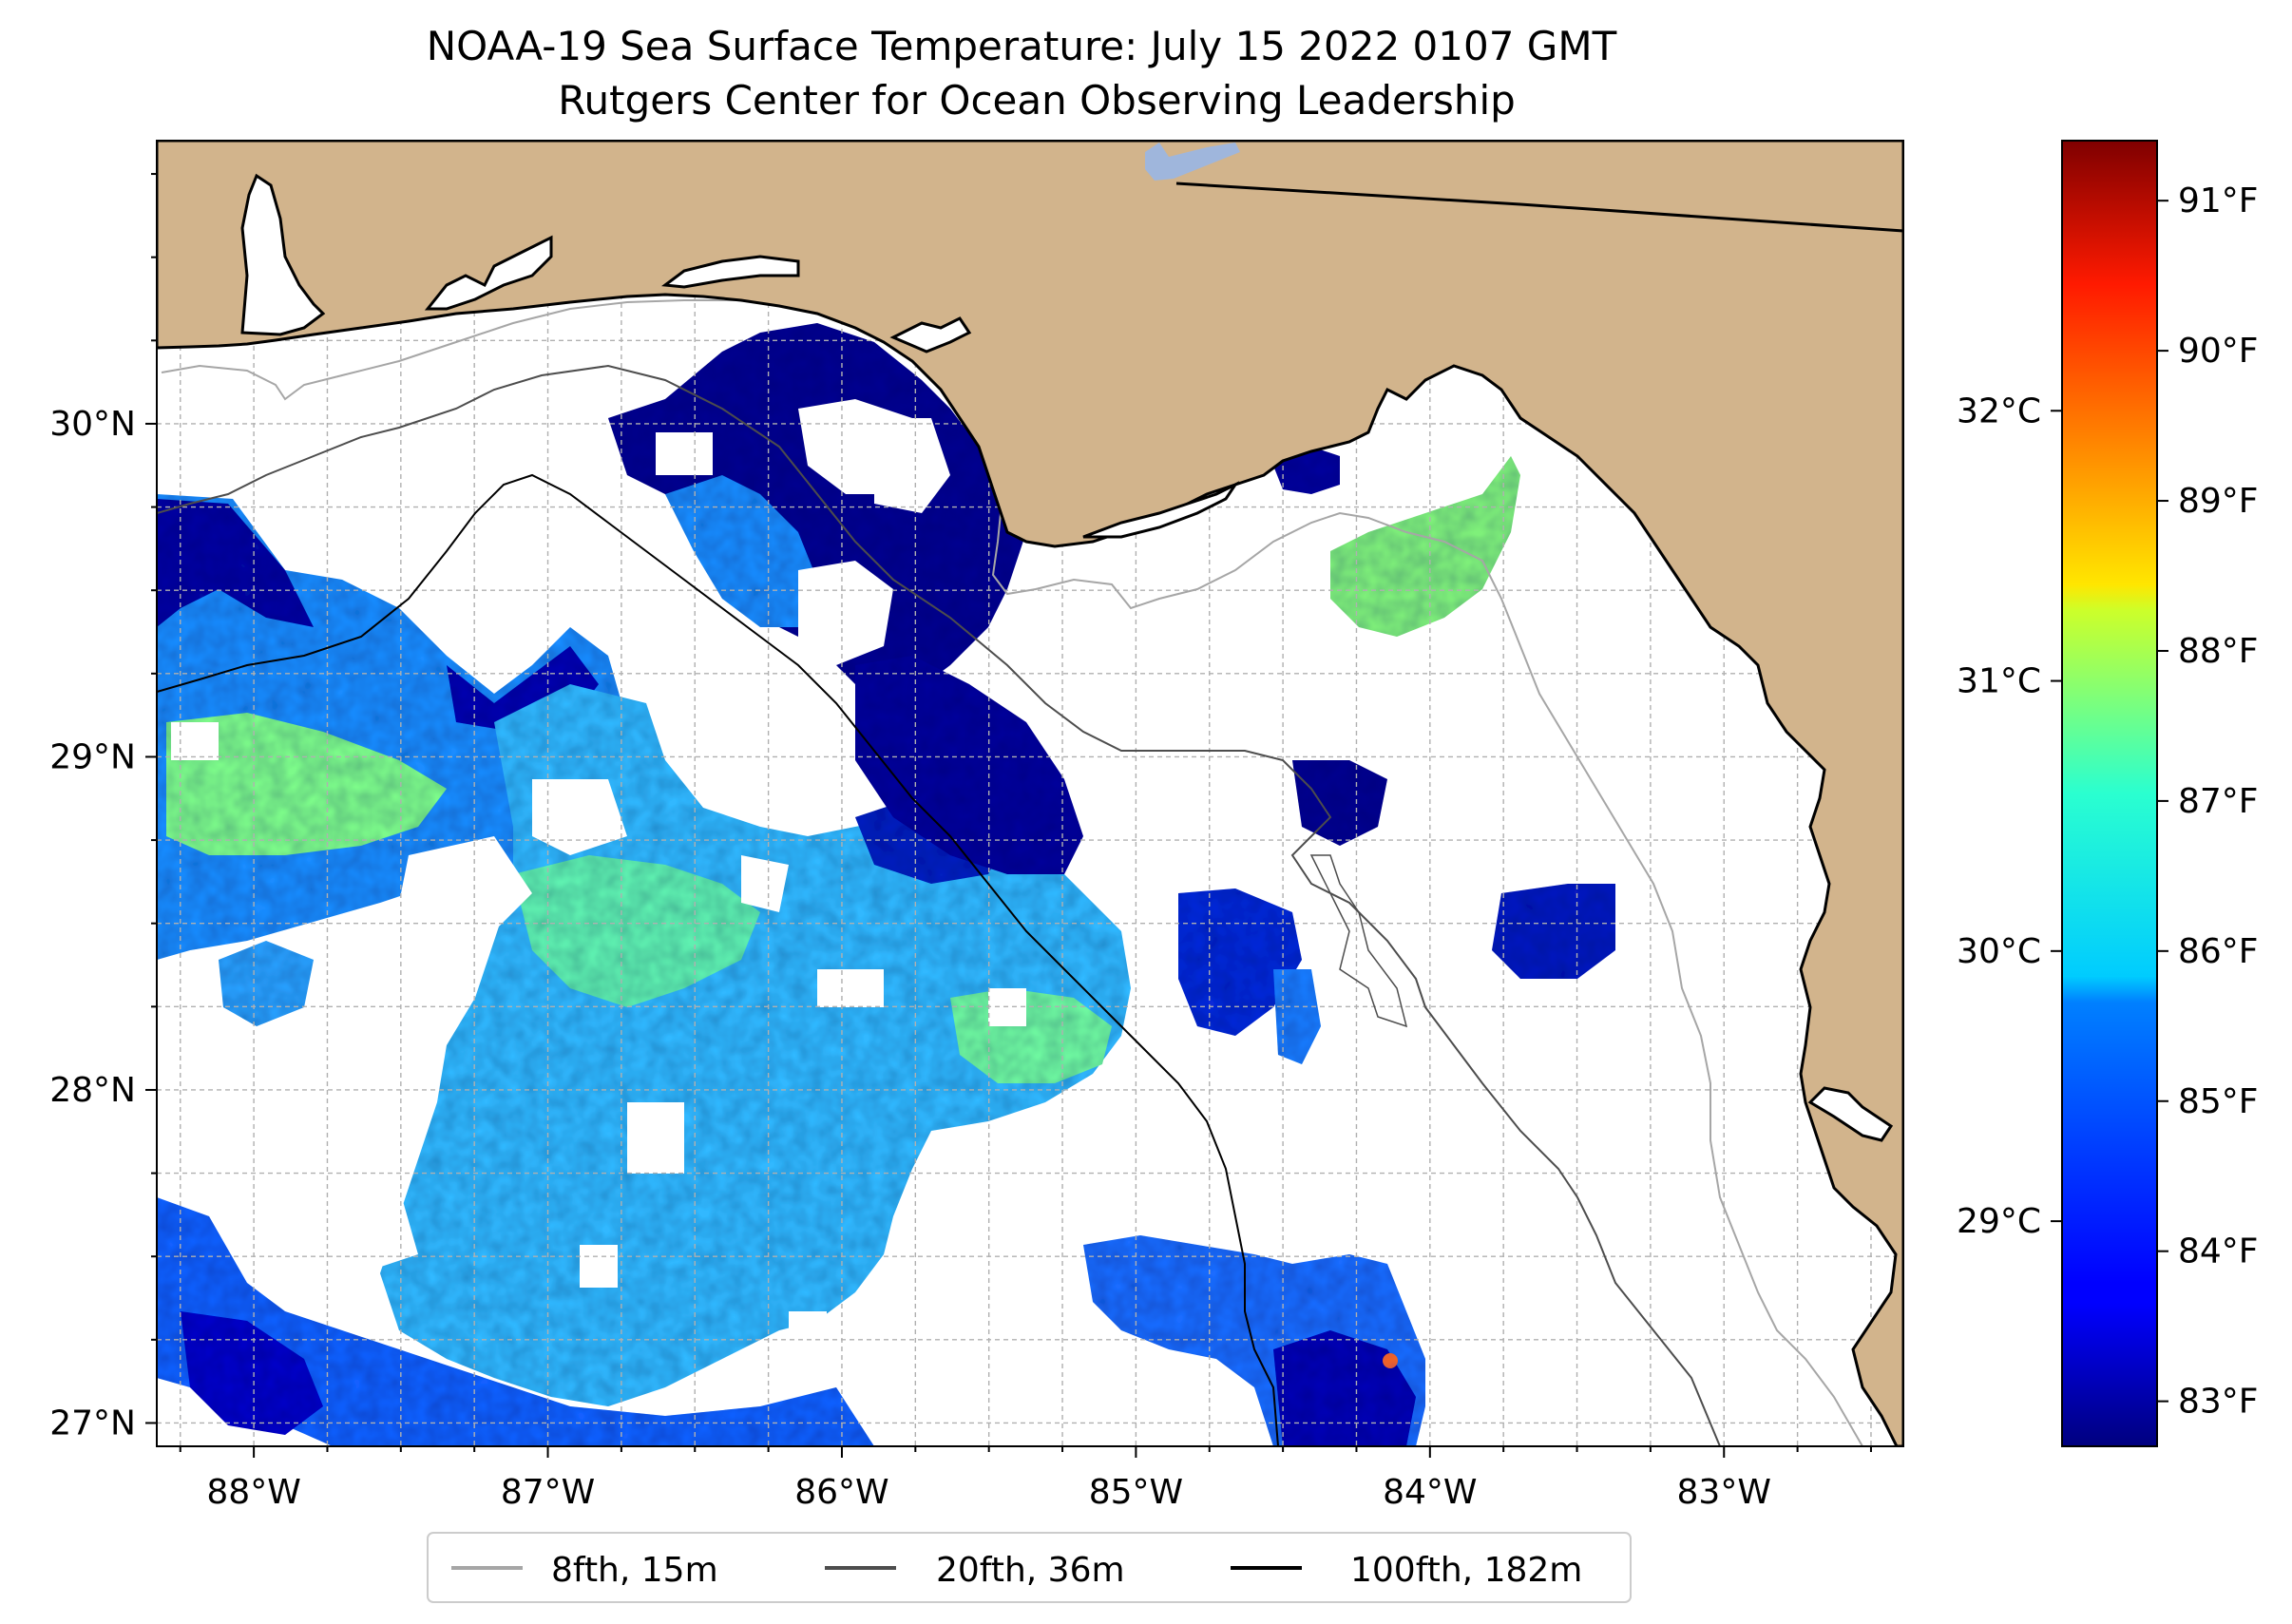 The width and height of the screenshot is (2292, 1624). Describe the element at coordinates (930, 334) in the screenshot. I see `land-bay-stjoe` at that location.